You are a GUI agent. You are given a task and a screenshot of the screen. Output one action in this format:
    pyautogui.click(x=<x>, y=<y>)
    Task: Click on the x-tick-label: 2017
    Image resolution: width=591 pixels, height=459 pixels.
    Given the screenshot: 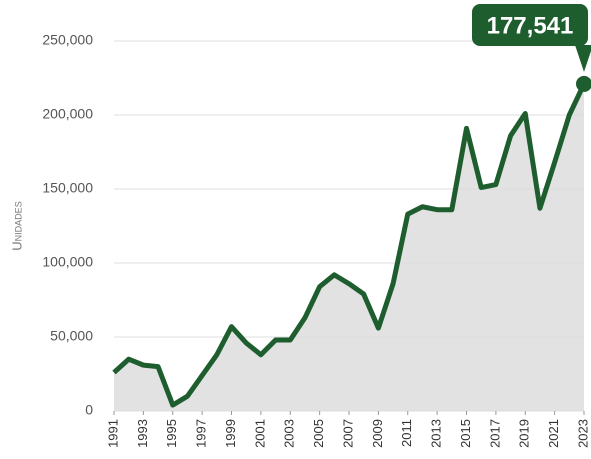 What is the action you would take?
    pyautogui.click(x=494, y=433)
    